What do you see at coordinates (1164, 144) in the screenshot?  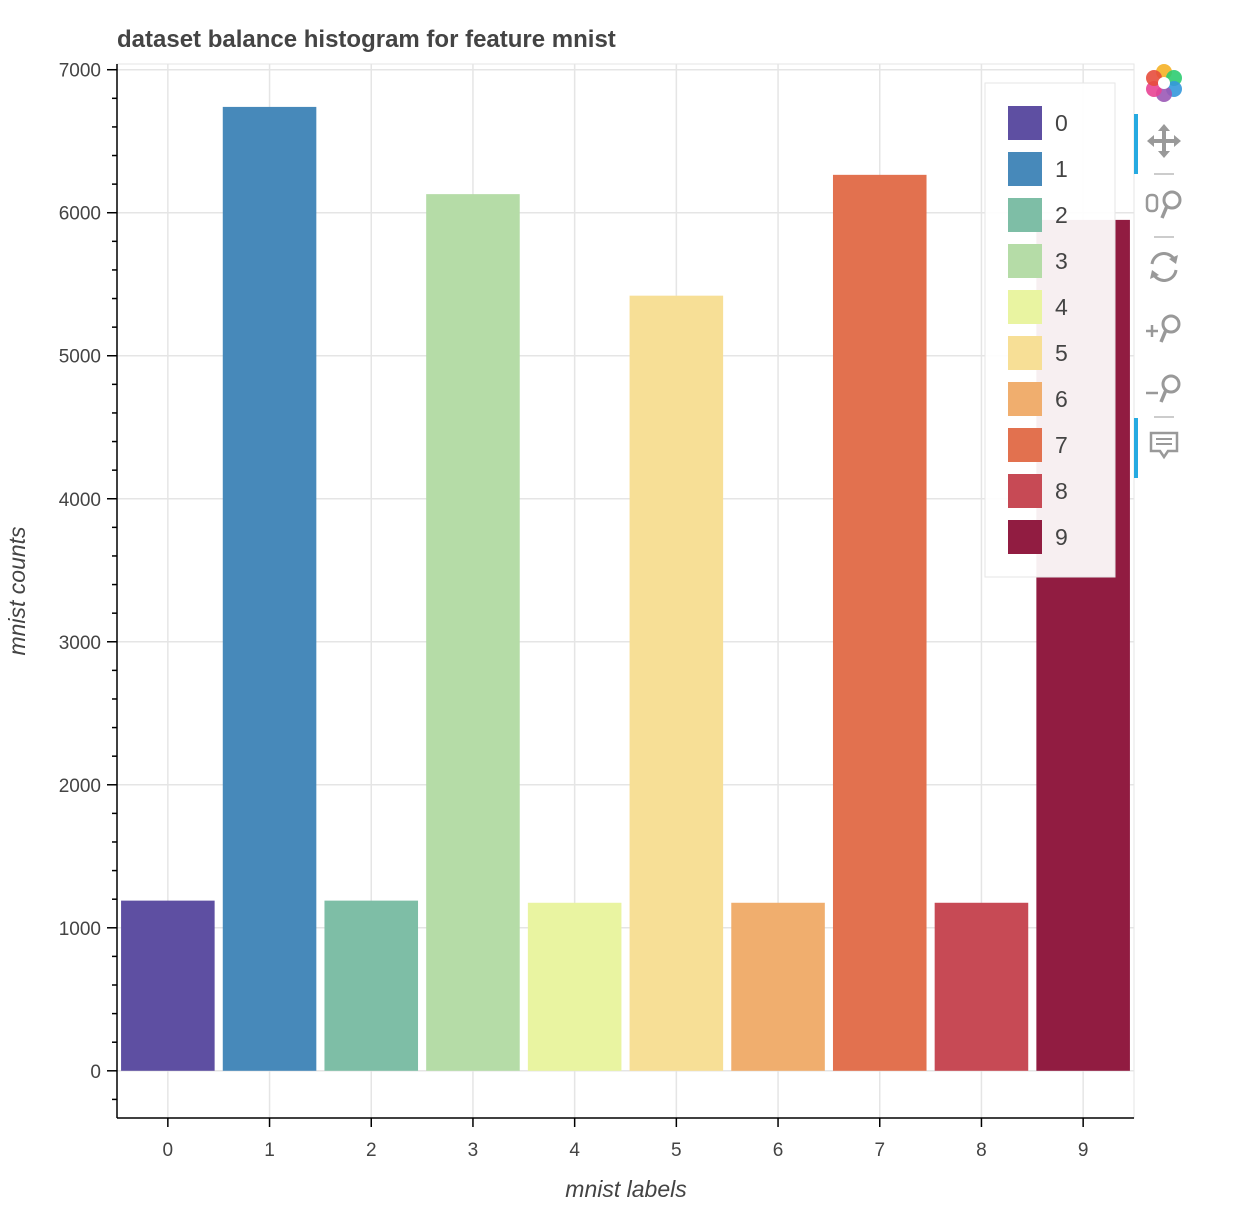 I see `pan-icon` at bounding box center [1164, 144].